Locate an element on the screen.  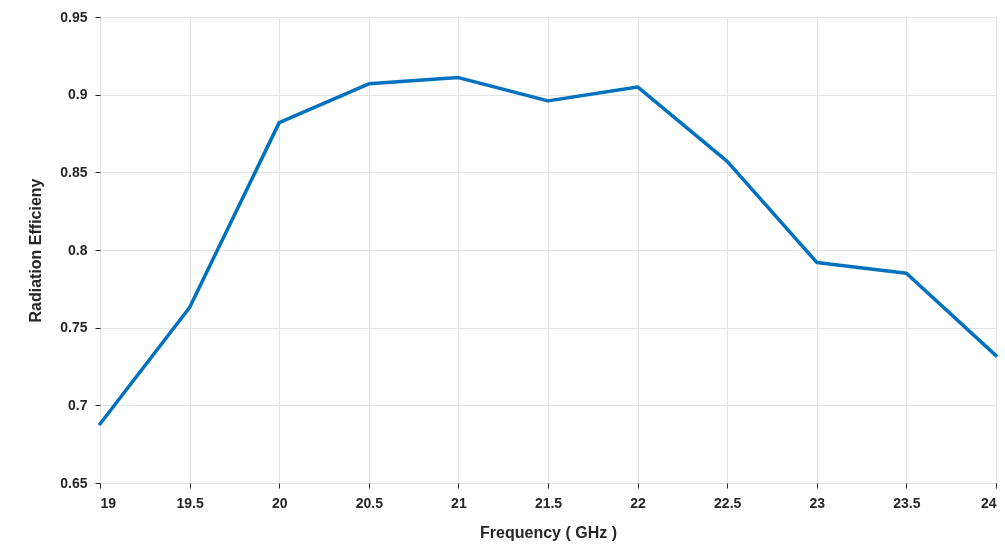
x-tick-label: 19 is located at coordinates (108, 502).